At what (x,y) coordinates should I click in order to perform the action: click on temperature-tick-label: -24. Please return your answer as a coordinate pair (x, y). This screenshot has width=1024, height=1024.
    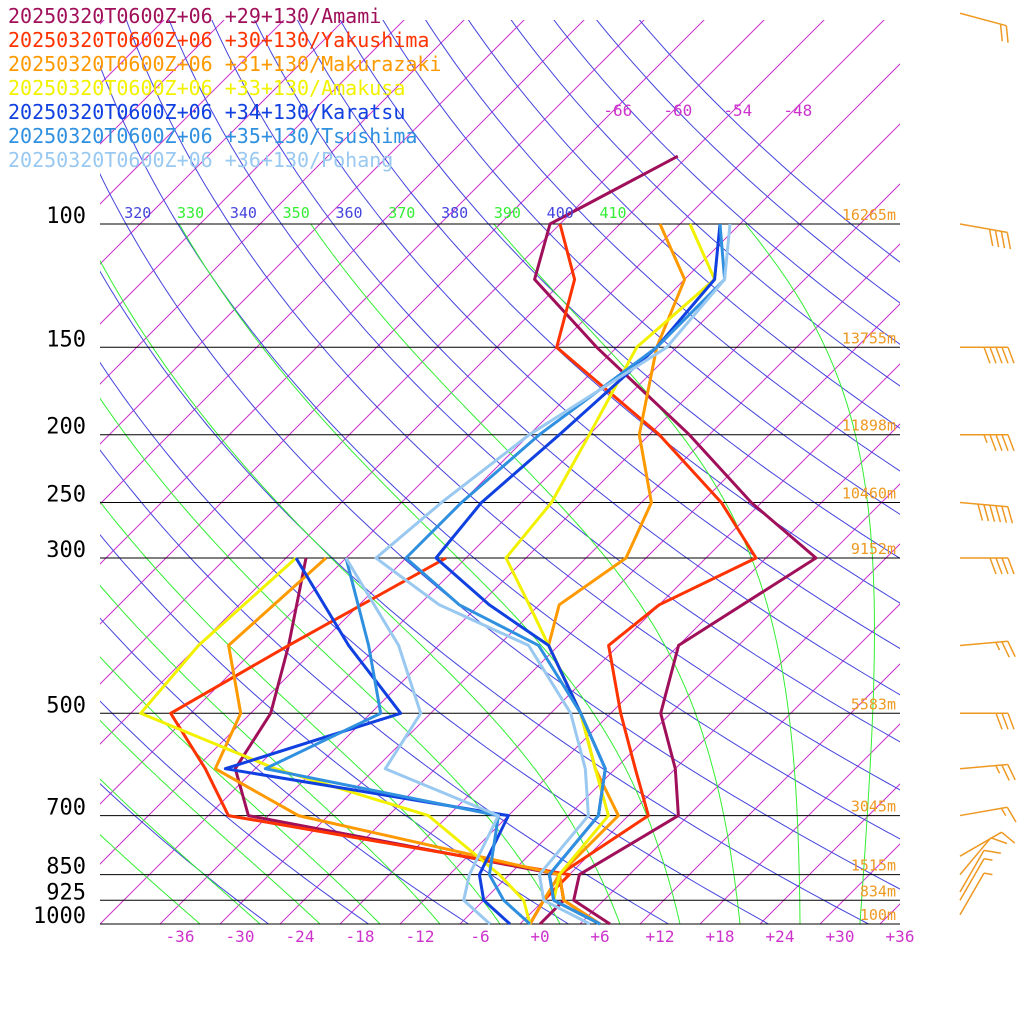
    Looking at the image, I should click on (300, 936).